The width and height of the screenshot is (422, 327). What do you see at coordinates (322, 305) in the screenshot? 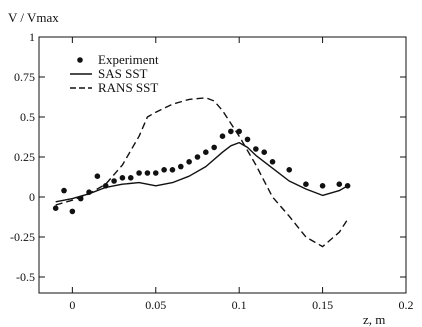
I see `x-tick-label: 0.15` at bounding box center [322, 305].